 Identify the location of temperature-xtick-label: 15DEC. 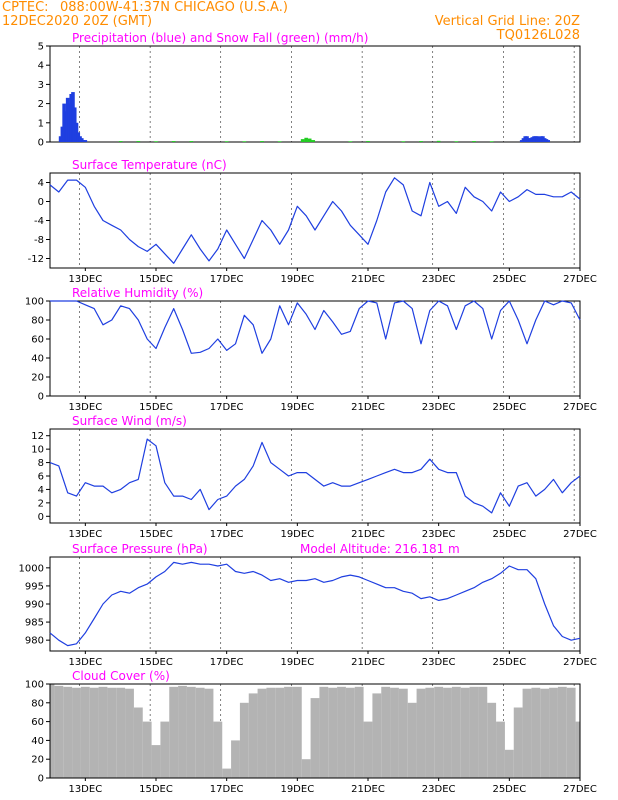
(156, 279).